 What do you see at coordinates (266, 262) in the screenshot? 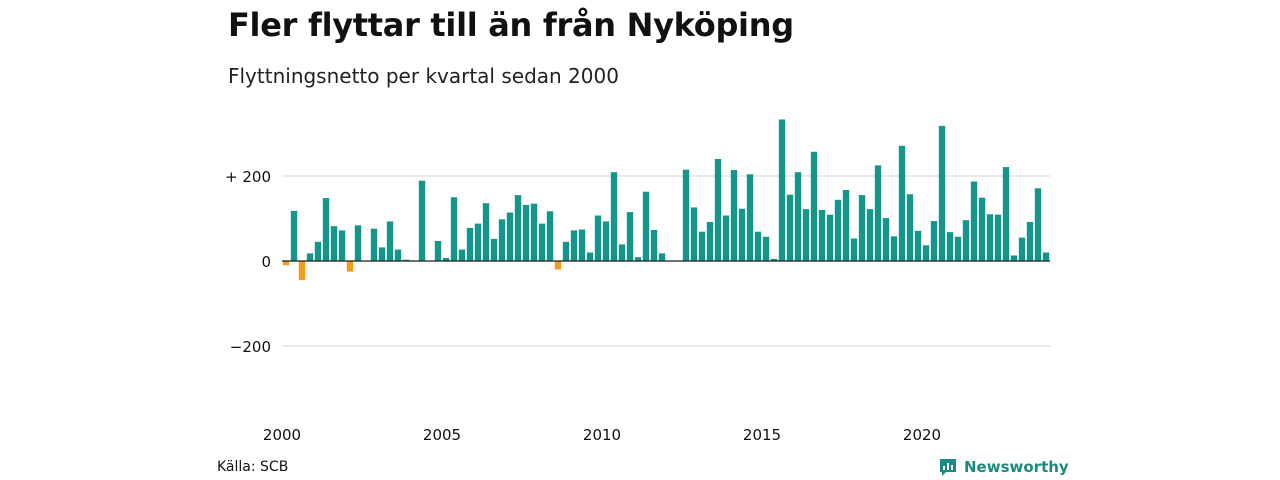
I see `y-tick-label: 0` at bounding box center [266, 262].